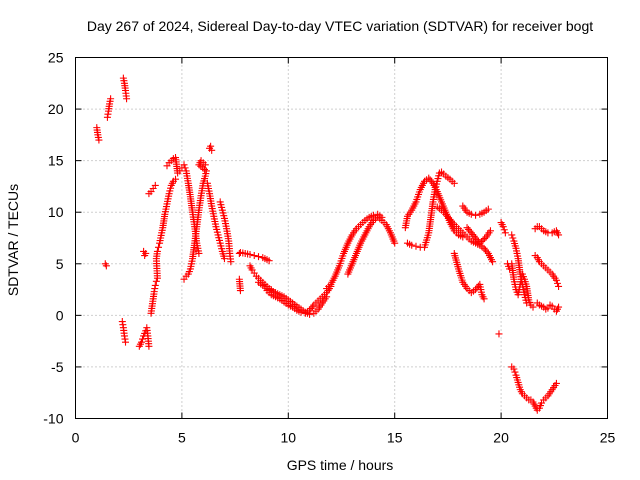  What do you see at coordinates (76, 438) in the screenshot?
I see `x-tick-label: 0` at bounding box center [76, 438].